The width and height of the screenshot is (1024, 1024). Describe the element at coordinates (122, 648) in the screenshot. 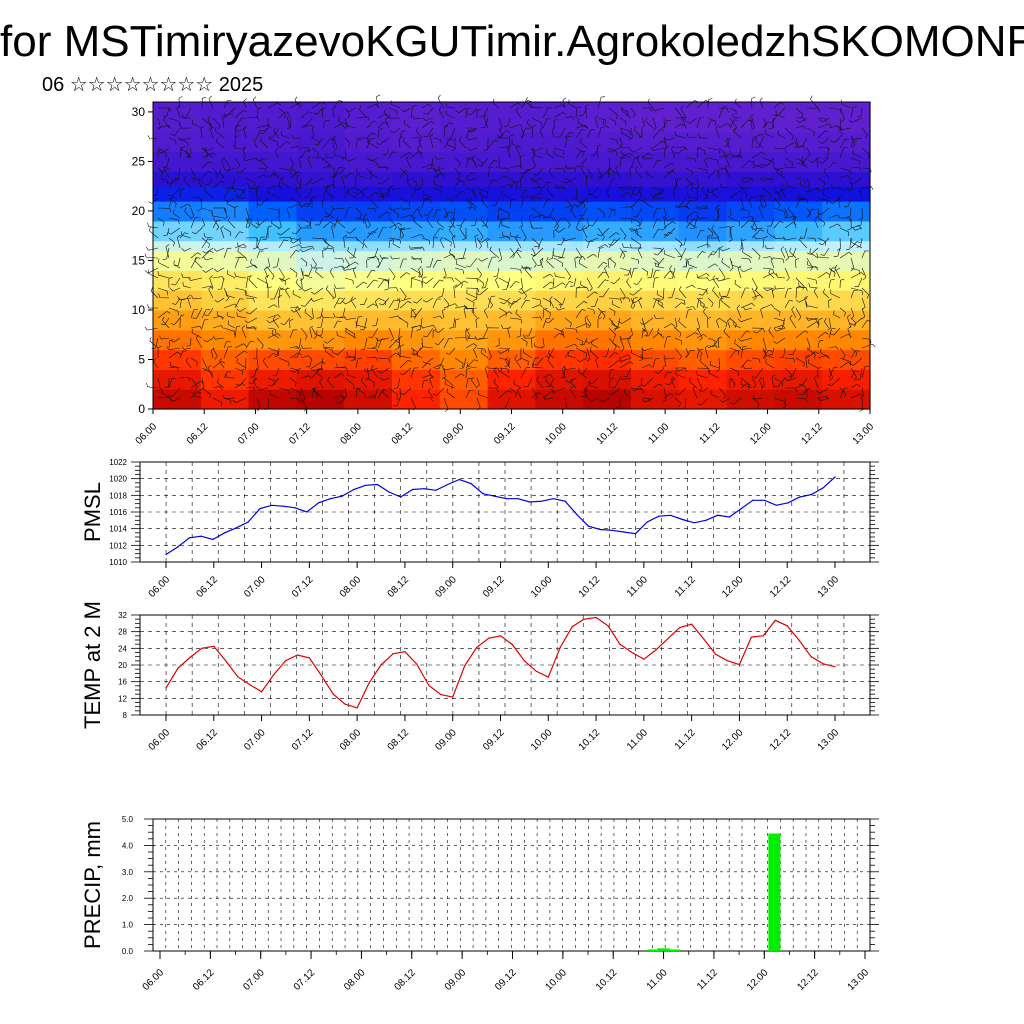

I see `temp-ytick-label: 24` at that location.